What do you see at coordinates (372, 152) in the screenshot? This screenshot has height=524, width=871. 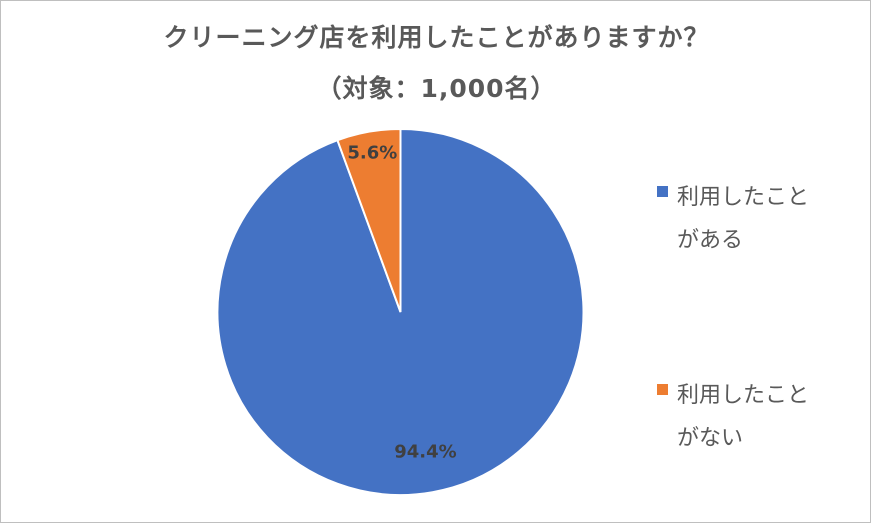 I see `data-label-not-used: 5.6%` at bounding box center [372, 152].